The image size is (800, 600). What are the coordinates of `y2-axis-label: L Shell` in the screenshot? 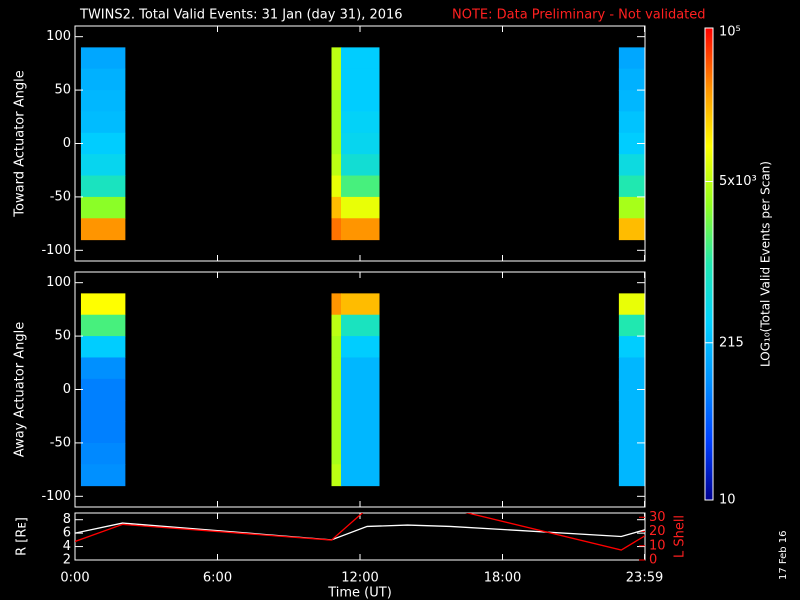 It's located at (680, 536).